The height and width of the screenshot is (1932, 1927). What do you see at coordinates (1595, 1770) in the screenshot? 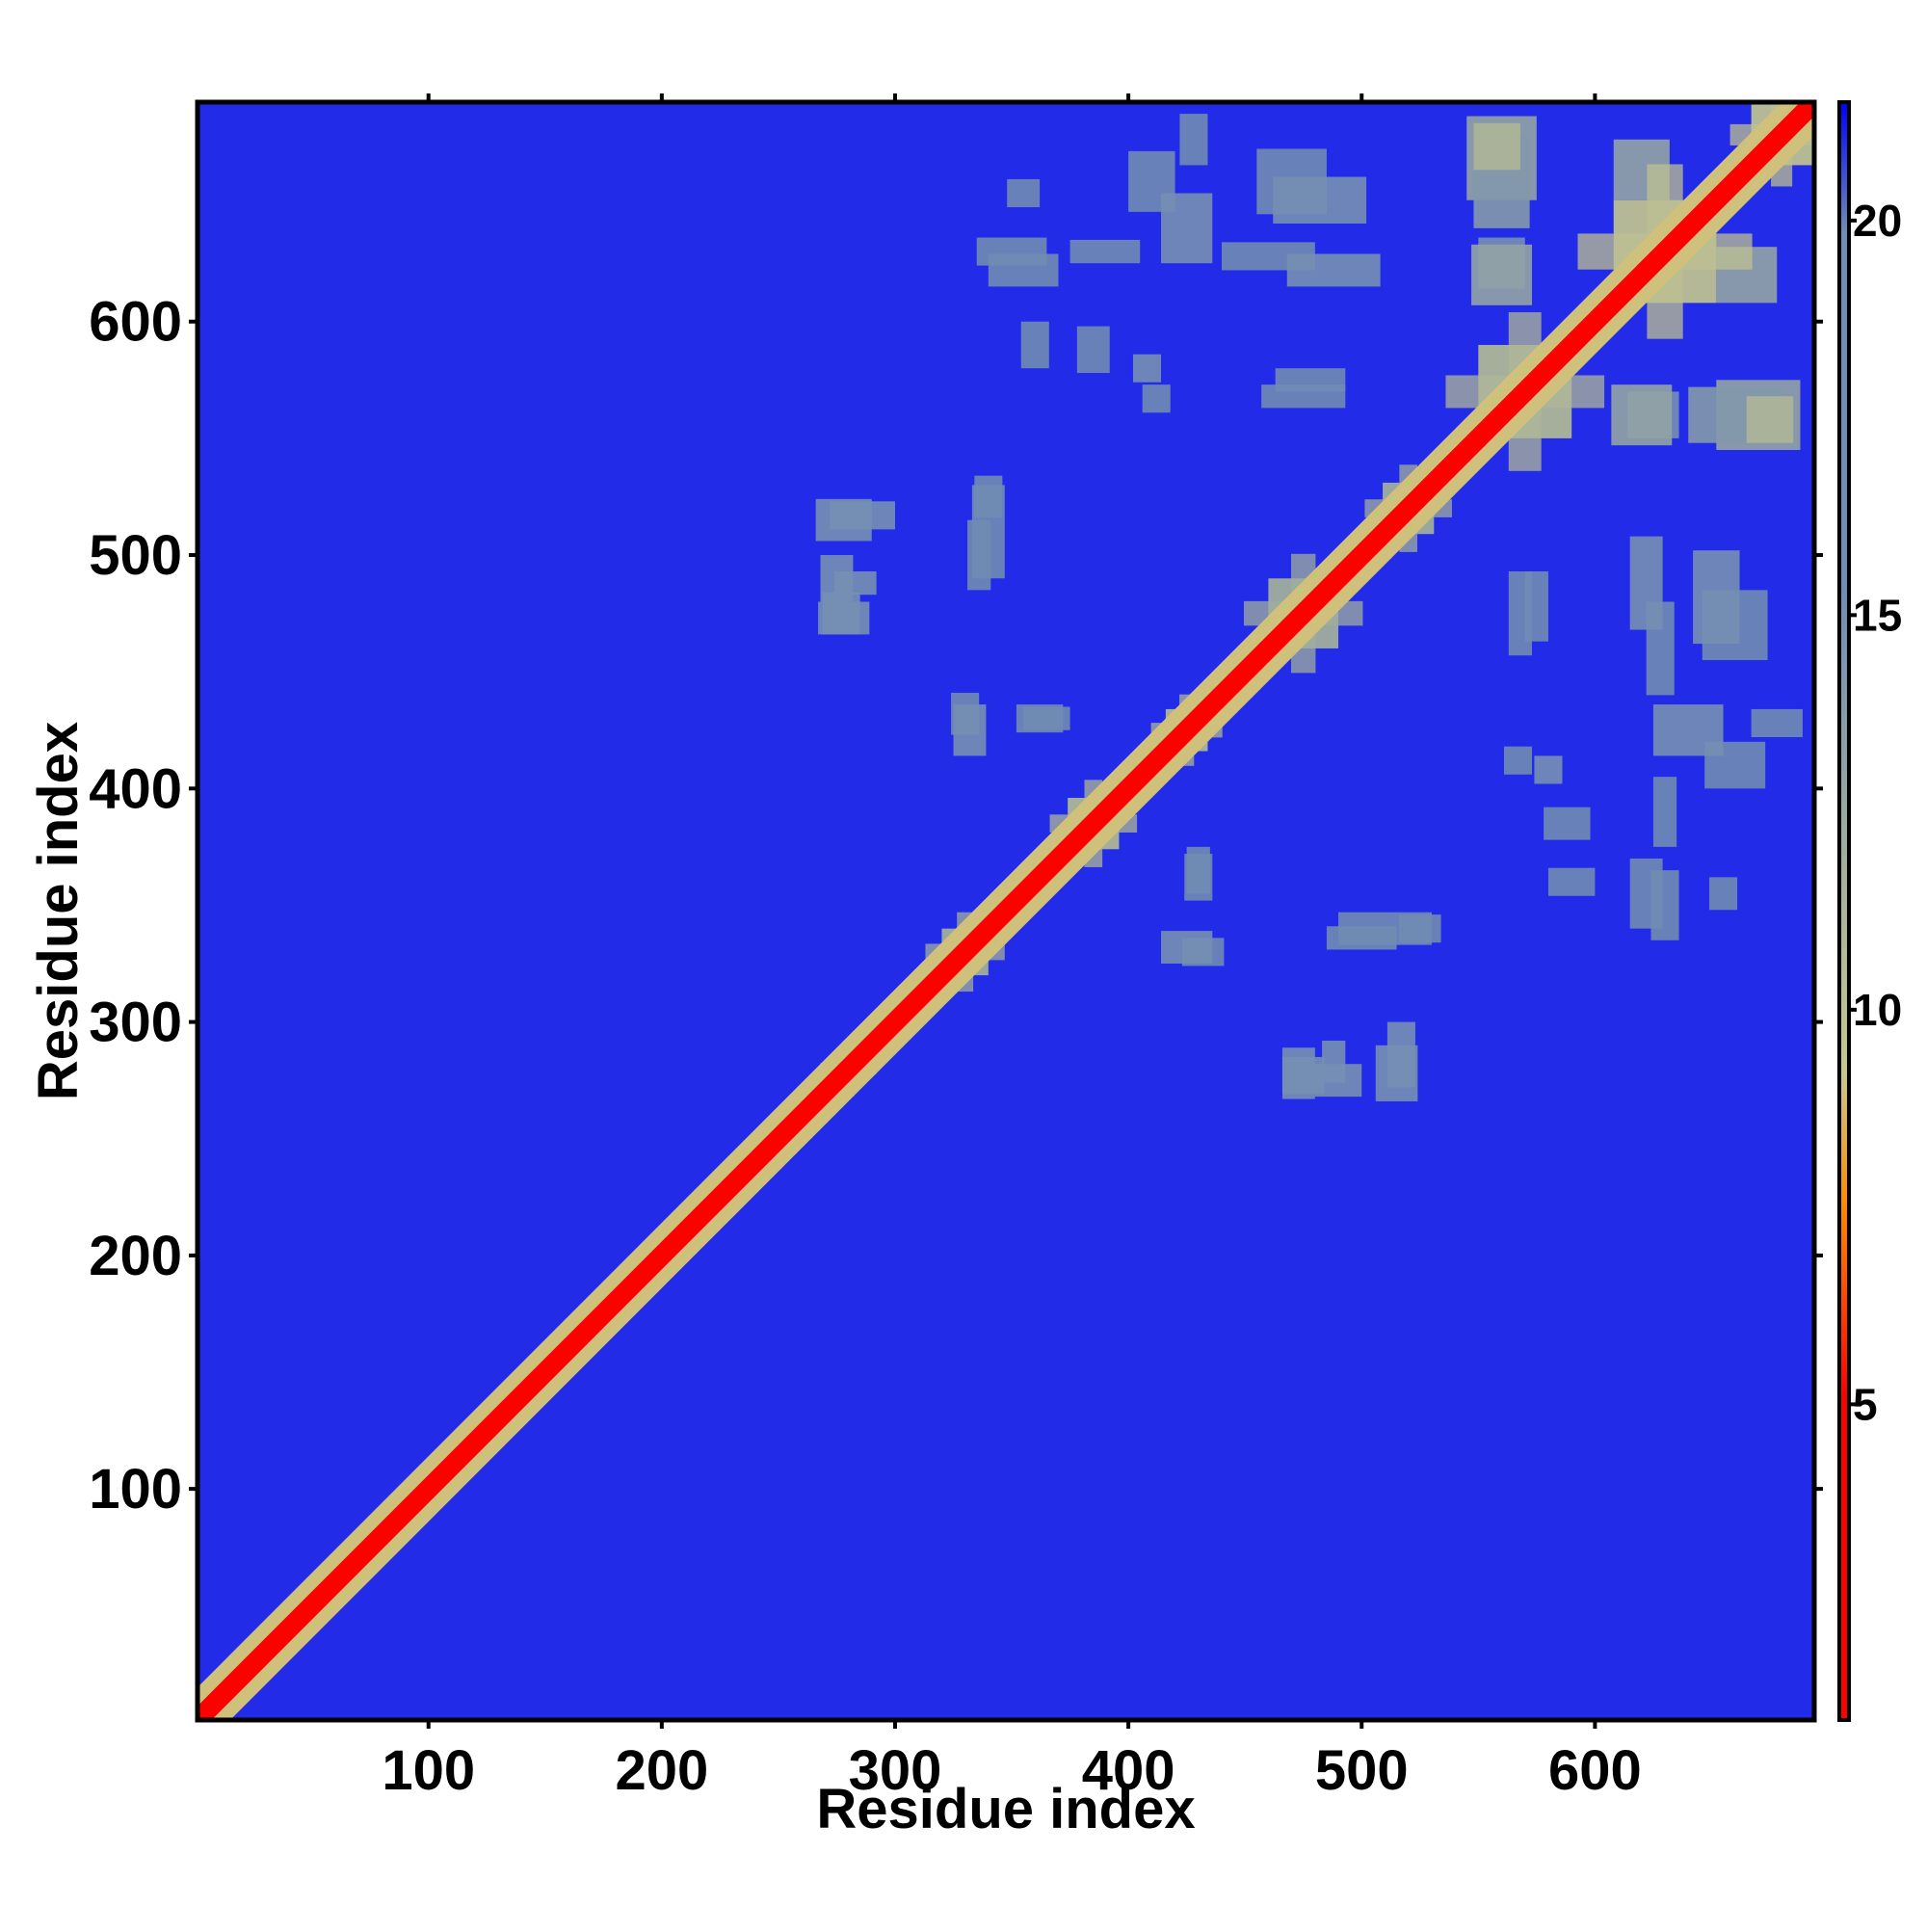
I see `x-tick-label: 600` at bounding box center [1595, 1770].